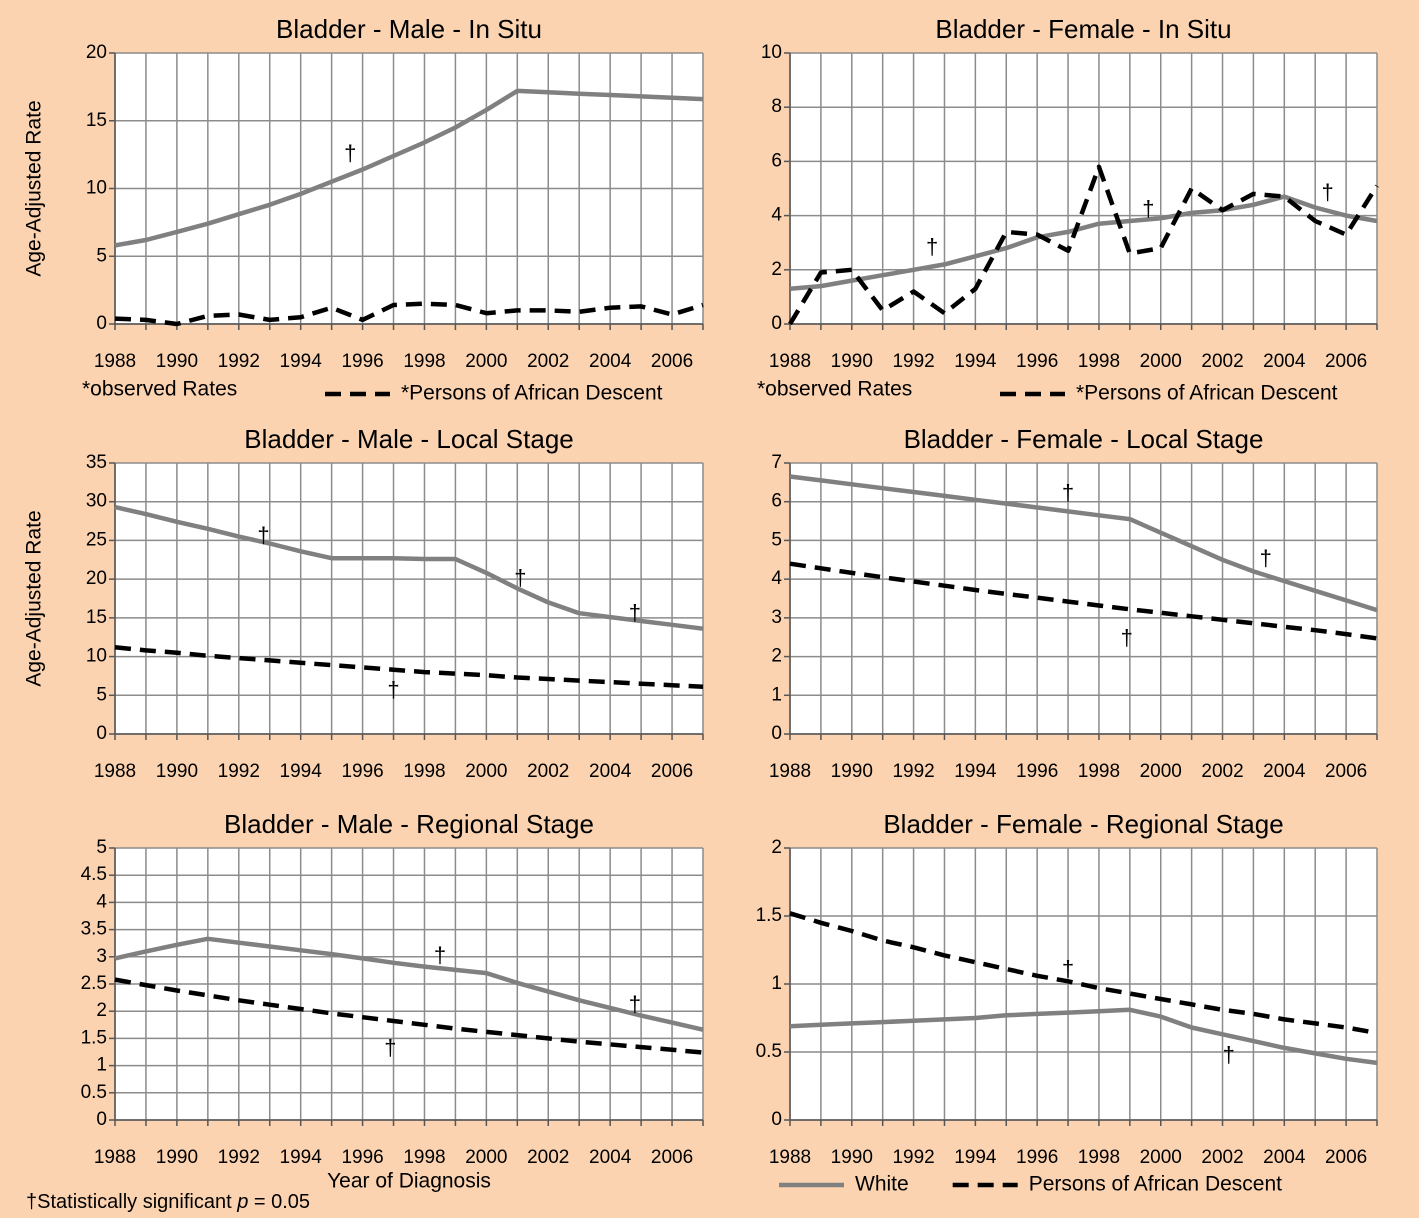 The image size is (1419, 1218). I want to click on chart-title: Bladder - Male - In Situ, so click(409, 29).